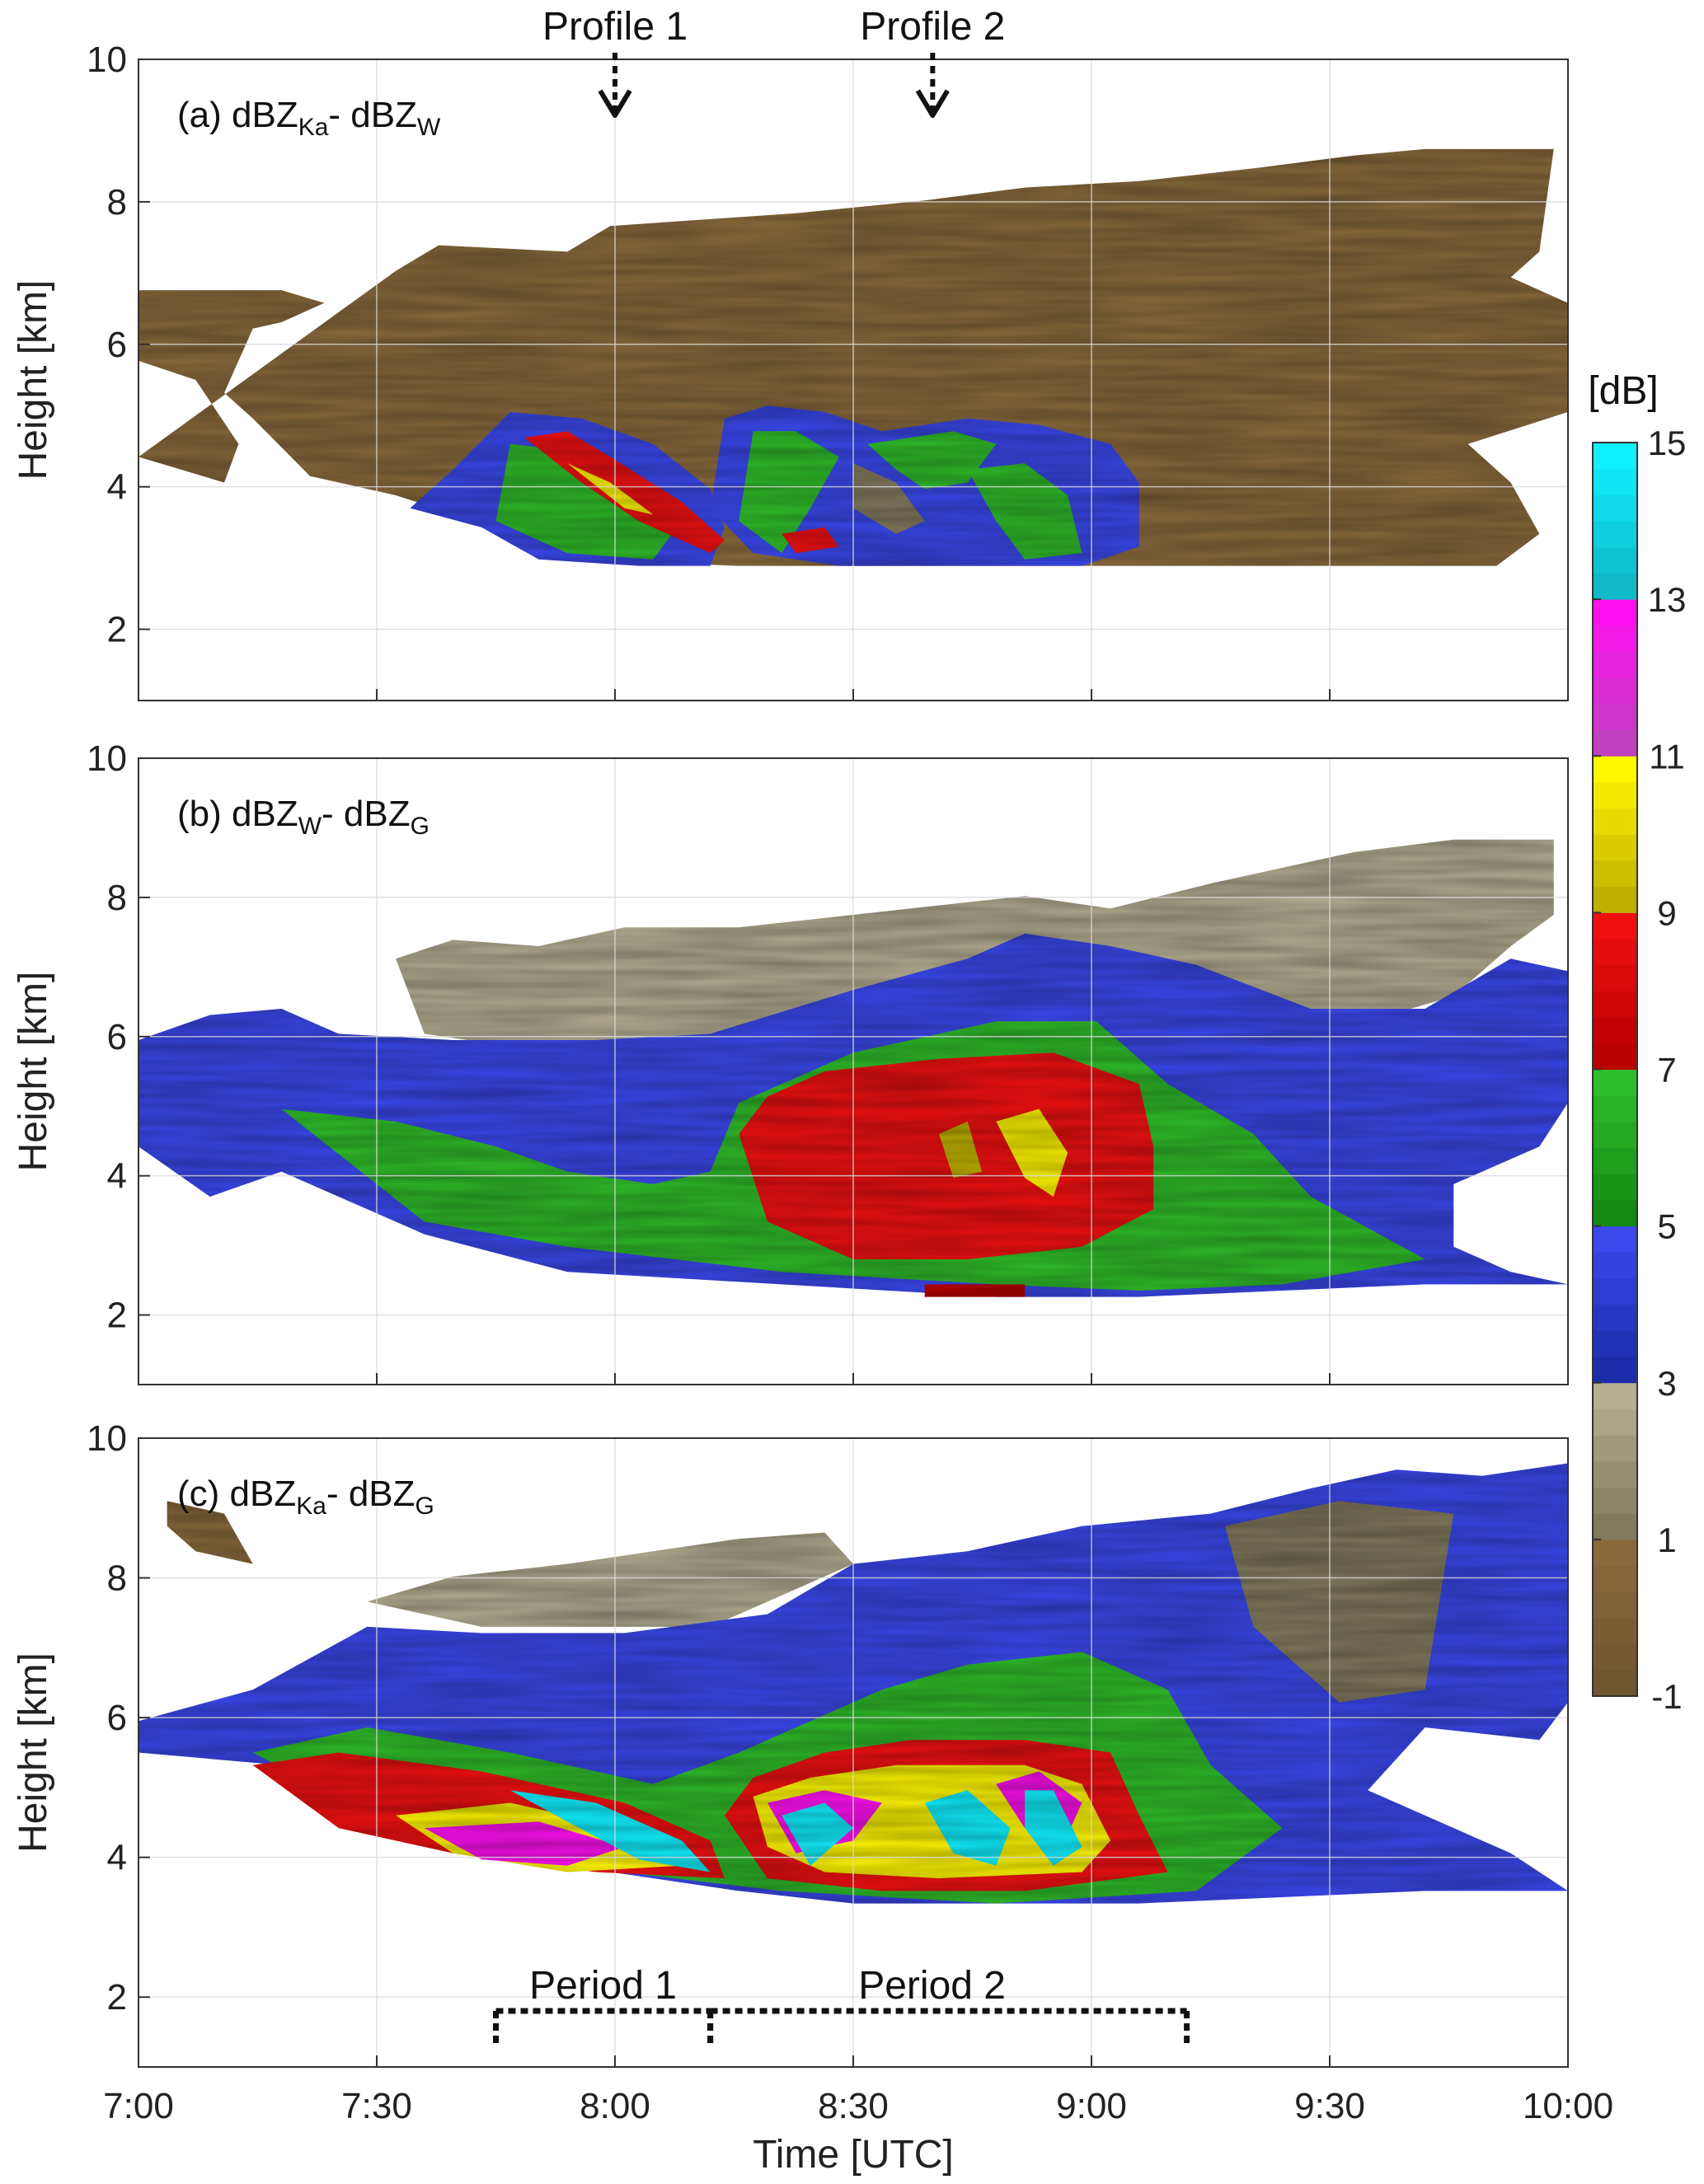 The image size is (1704, 2184). I want to click on panel-title: (c) dBZKa- dBZG, so click(305, 1497).